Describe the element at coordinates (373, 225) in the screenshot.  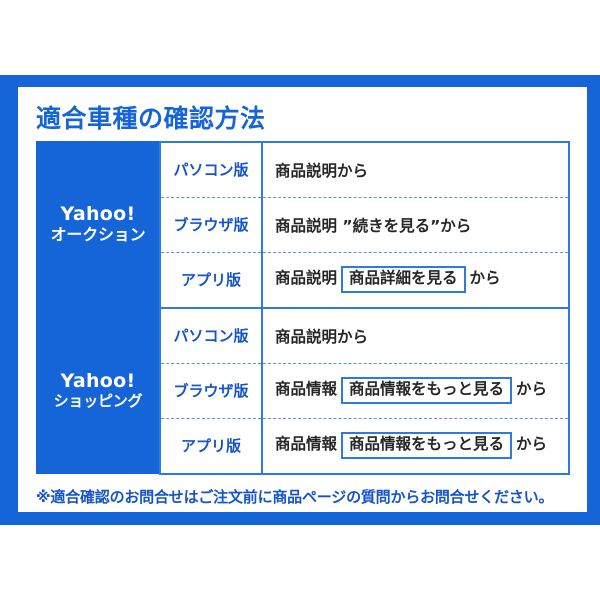
I see `description-text-before: 商品説明 ”続きを見る”から` at that location.